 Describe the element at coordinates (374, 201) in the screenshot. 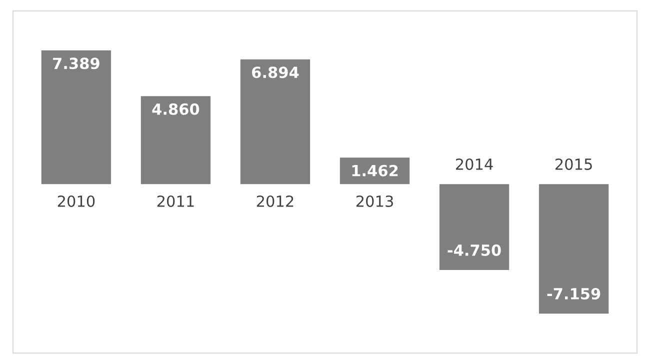

I see `x-tick-label: 2013` at that location.